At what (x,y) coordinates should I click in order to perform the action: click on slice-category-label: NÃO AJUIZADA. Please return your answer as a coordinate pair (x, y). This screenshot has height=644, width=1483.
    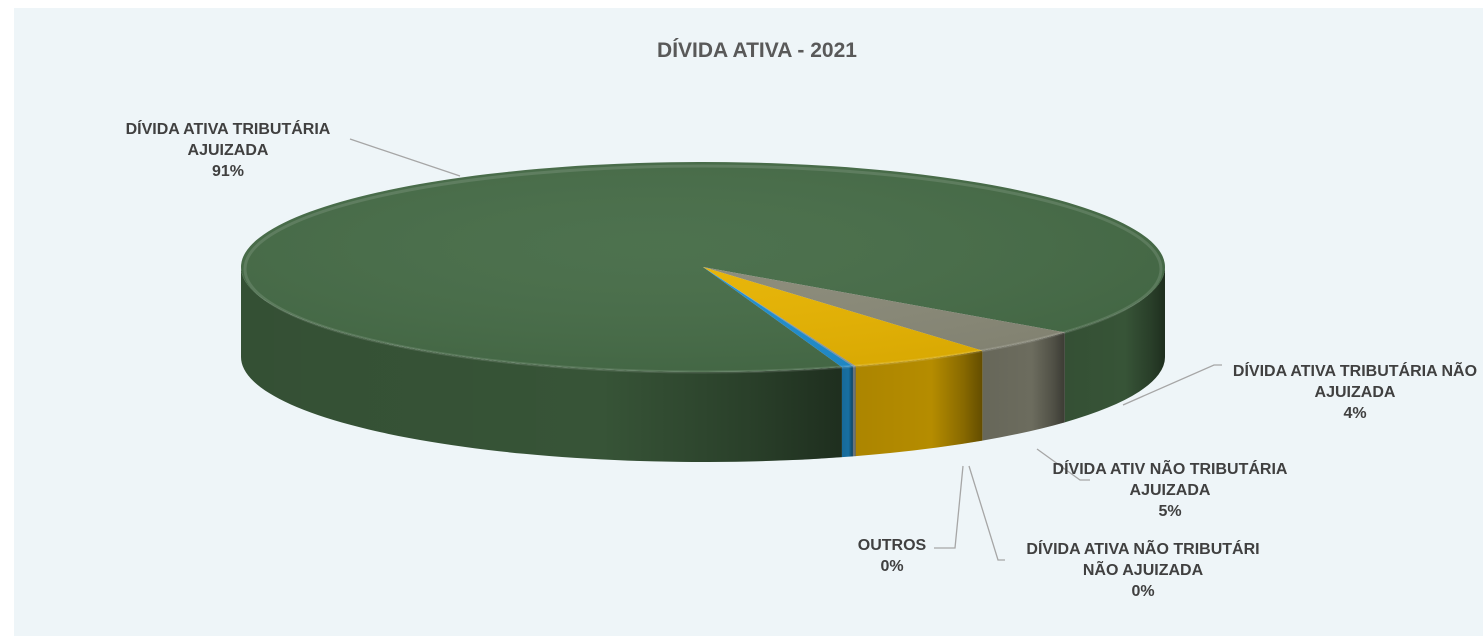
    Looking at the image, I should click on (1143, 569).